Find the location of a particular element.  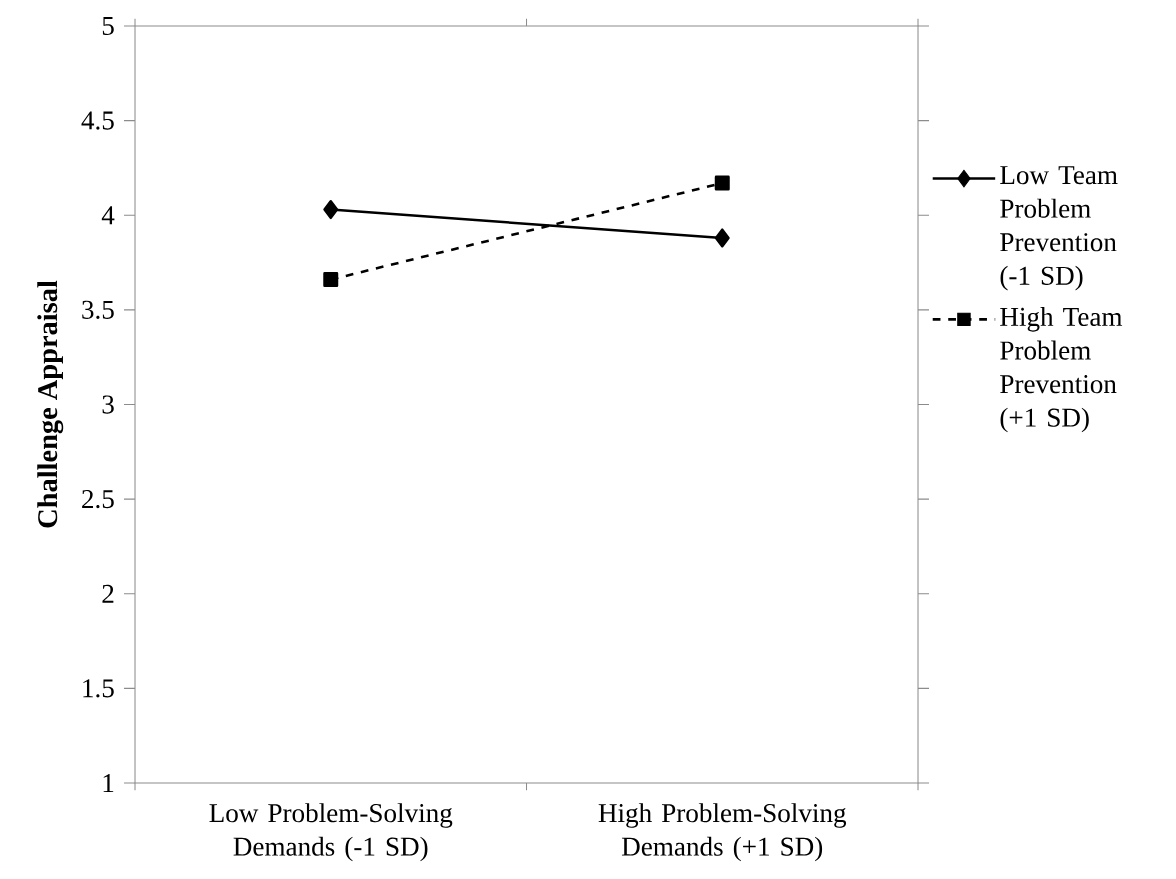

y-tick-label: 4 is located at coordinates (108, 215).